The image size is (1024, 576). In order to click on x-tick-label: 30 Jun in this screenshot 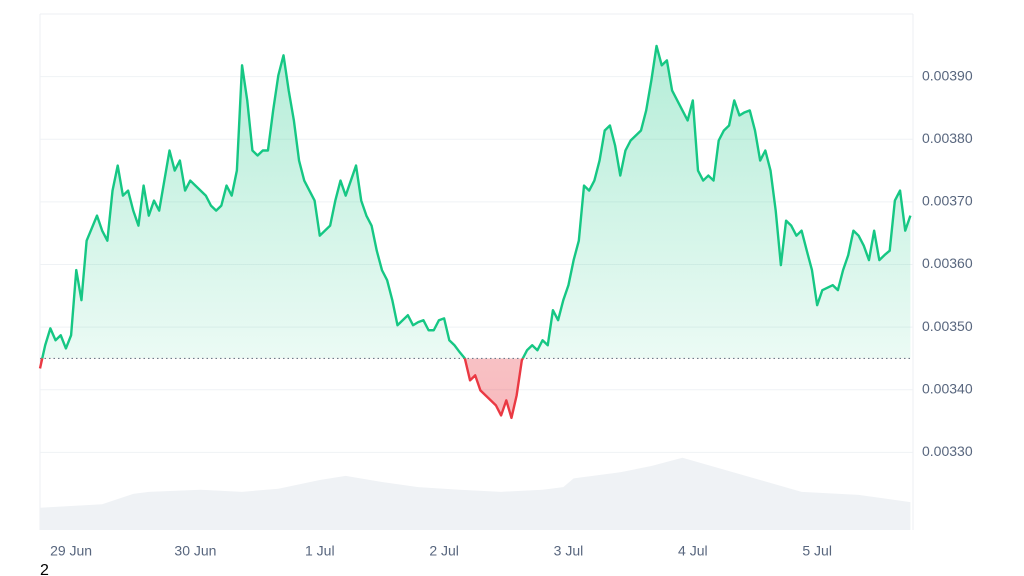, I will do `click(195, 551)`.